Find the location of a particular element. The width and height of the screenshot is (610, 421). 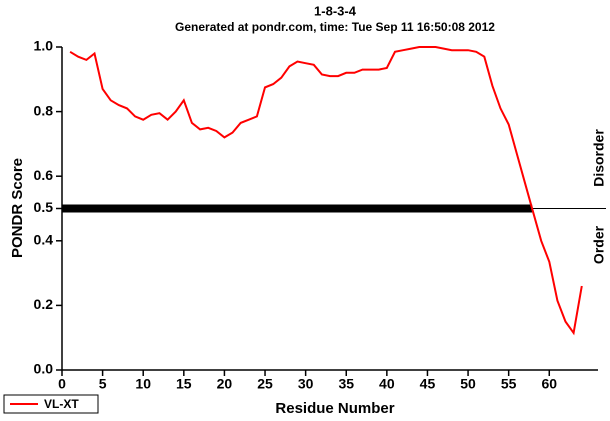

x-tick-label: 45 is located at coordinates (428, 384).